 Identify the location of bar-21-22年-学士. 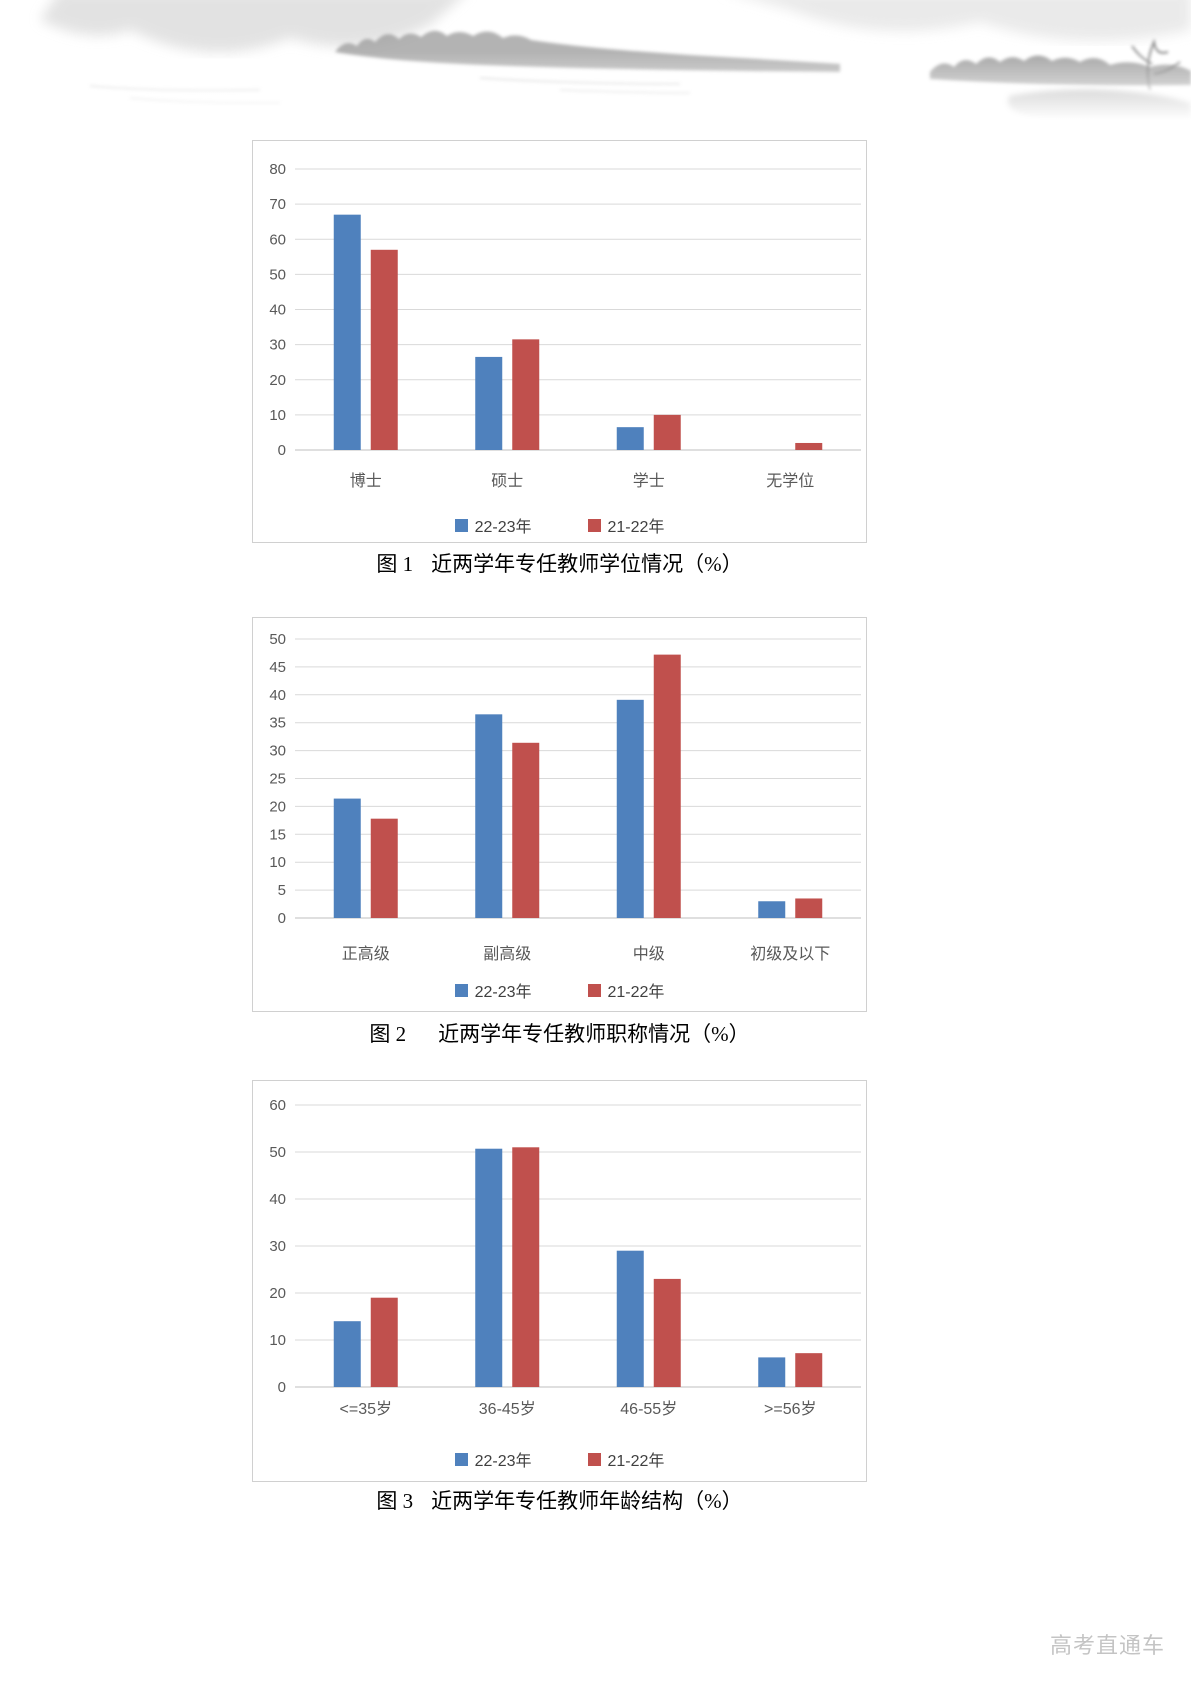
(667, 432).